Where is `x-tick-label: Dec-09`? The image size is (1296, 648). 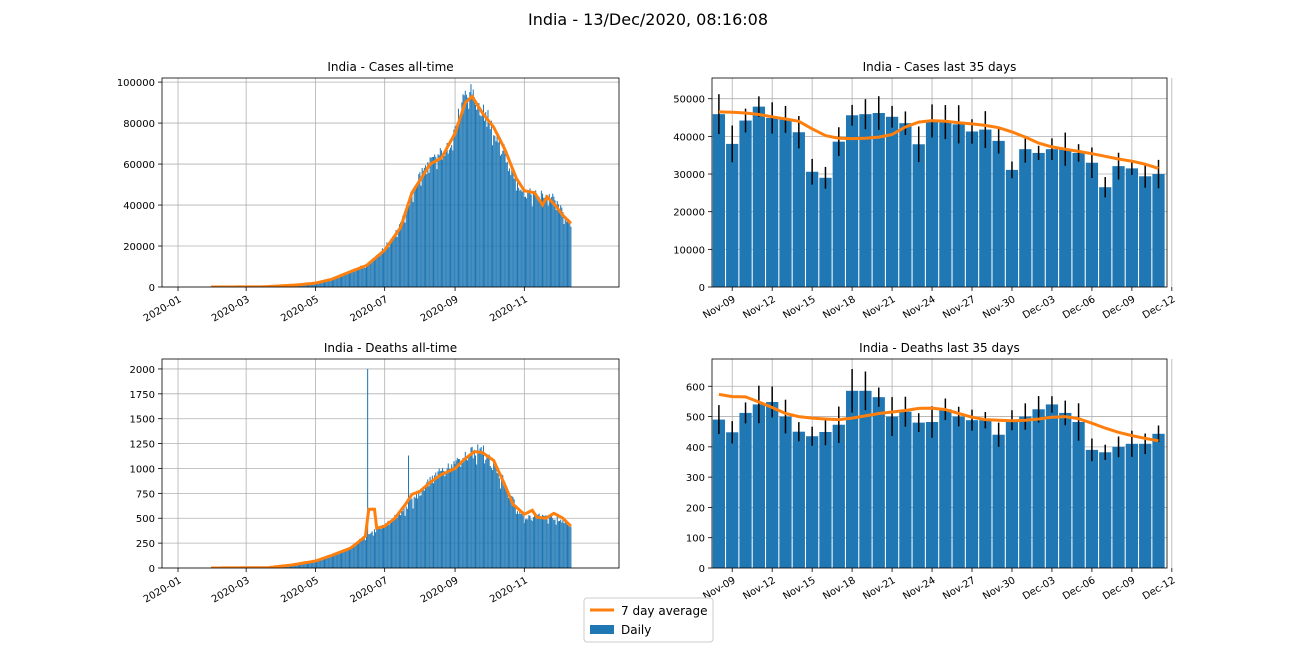
x-tick-label: Dec-09 is located at coordinates (1119, 588).